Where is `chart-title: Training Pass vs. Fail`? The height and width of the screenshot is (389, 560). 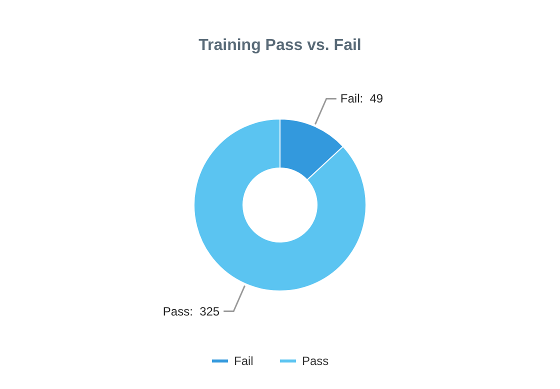
chart-title: Training Pass vs. Fail is located at coordinates (280, 45).